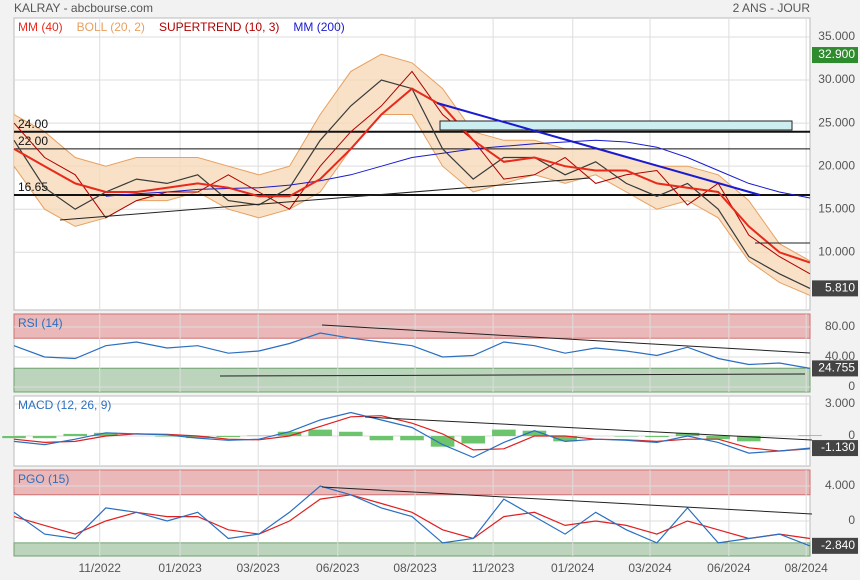  What do you see at coordinates (840, 326) in the screenshot?
I see `y-tick-label: 80.00` at bounding box center [840, 326].